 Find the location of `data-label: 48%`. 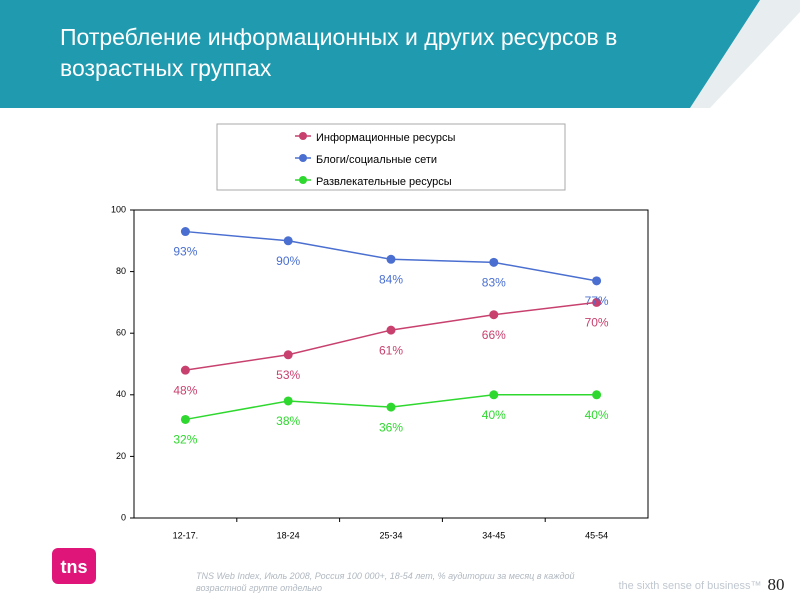

data-label: 48% is located at coordinates (185, 390).